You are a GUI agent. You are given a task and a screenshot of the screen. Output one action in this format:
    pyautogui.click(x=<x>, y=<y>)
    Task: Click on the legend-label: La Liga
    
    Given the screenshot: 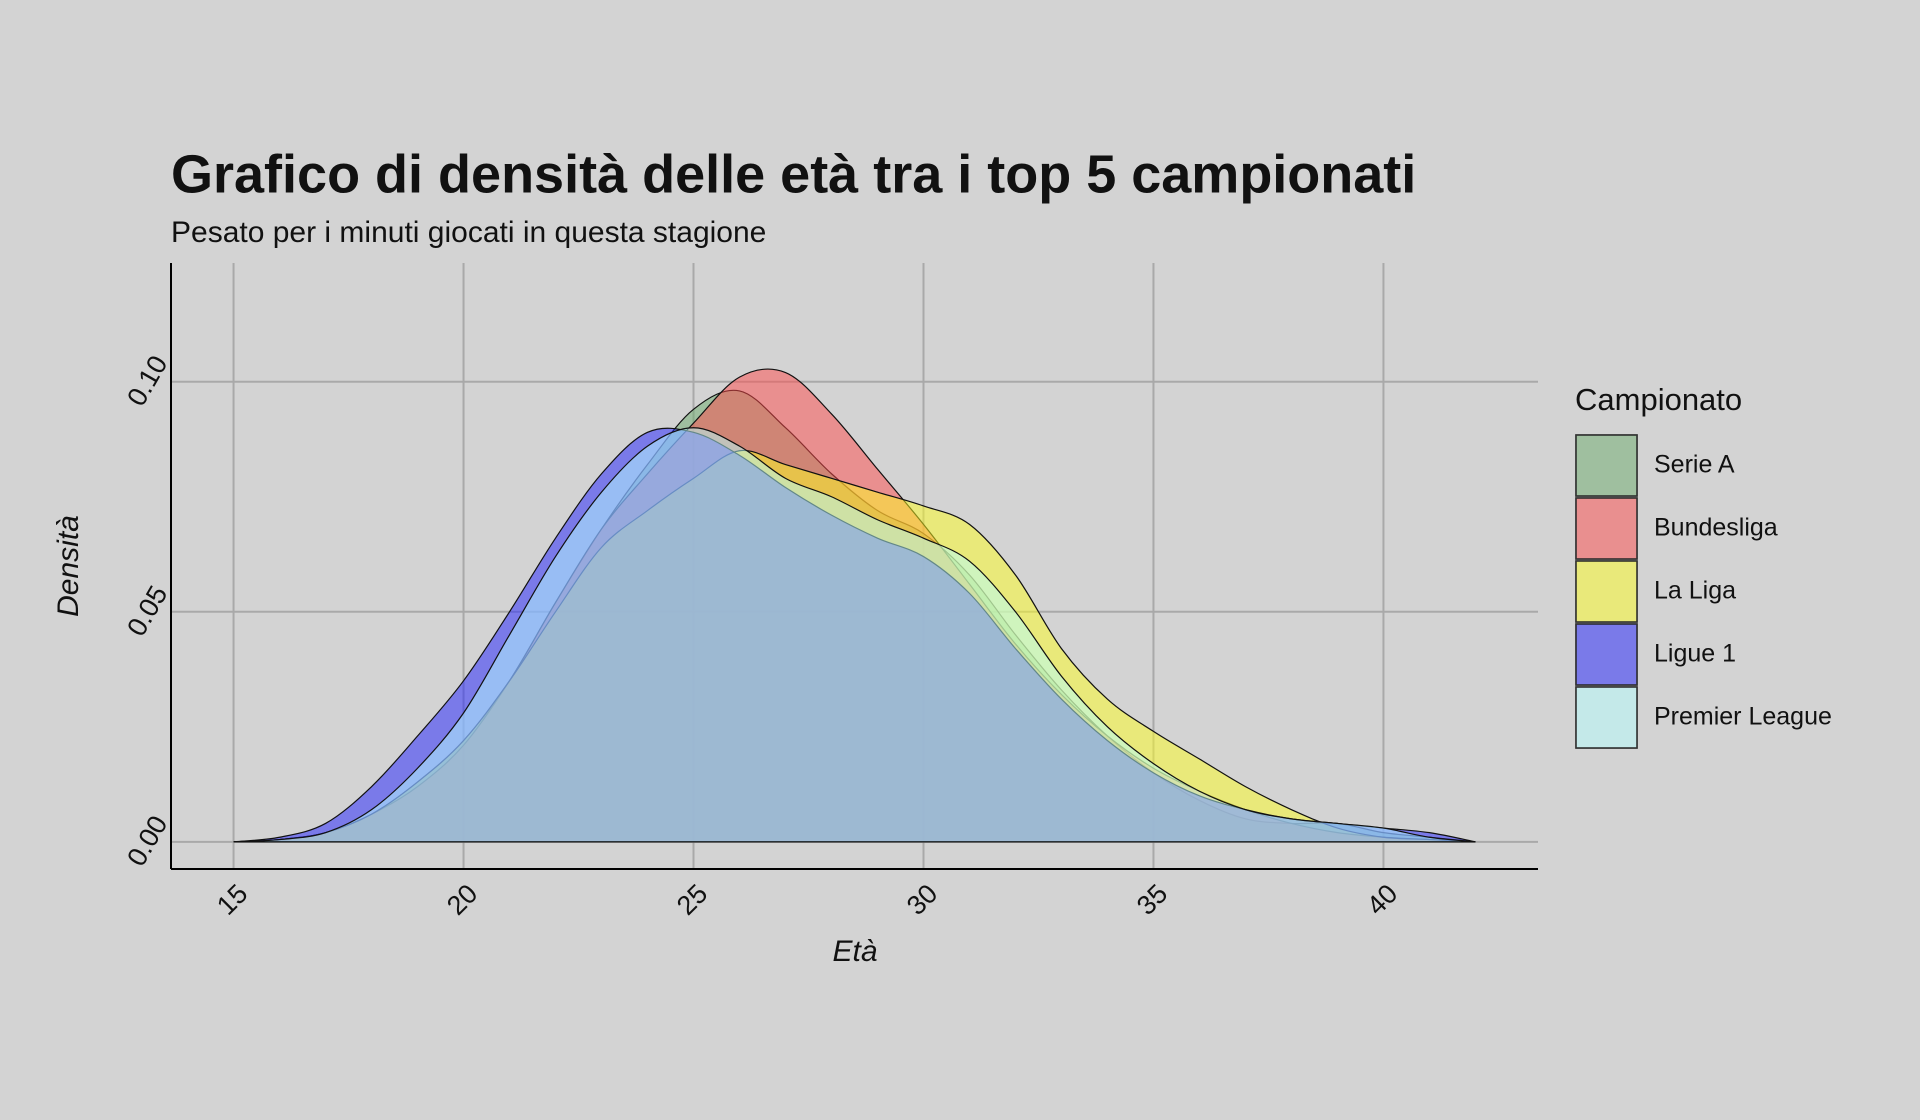 What is the action you would take?
    pyautogui.click(x=1695, y=591)
    